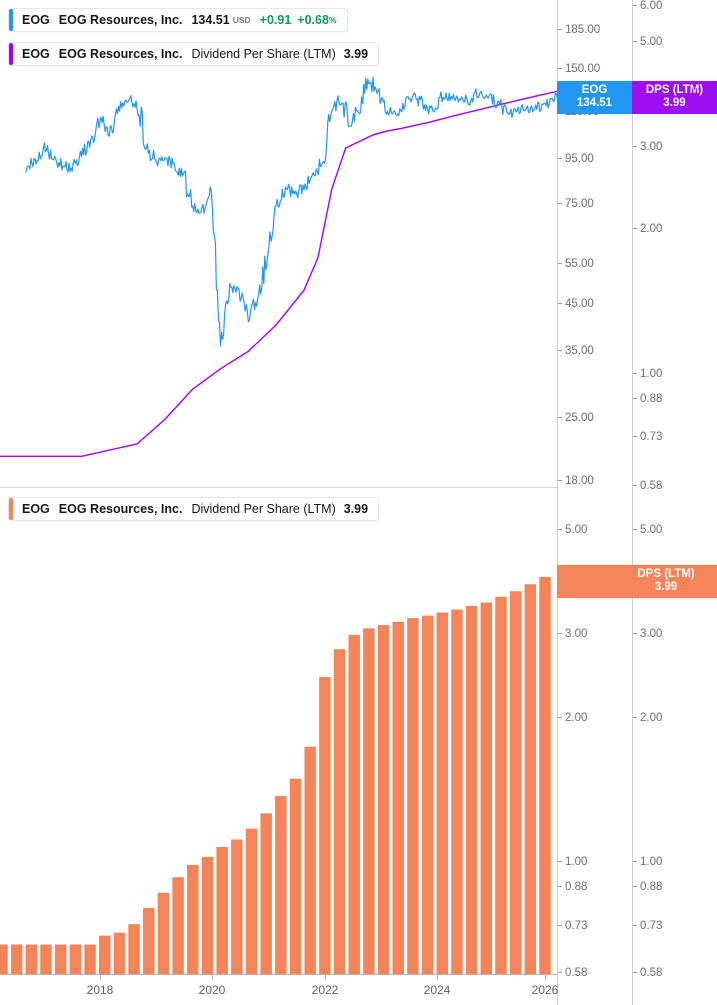  What do you see at coordinates (119, 953) in the screenshot?
I see `dividend-bar: 2018-Q4: 0.71` at bounding box center [119, 953].